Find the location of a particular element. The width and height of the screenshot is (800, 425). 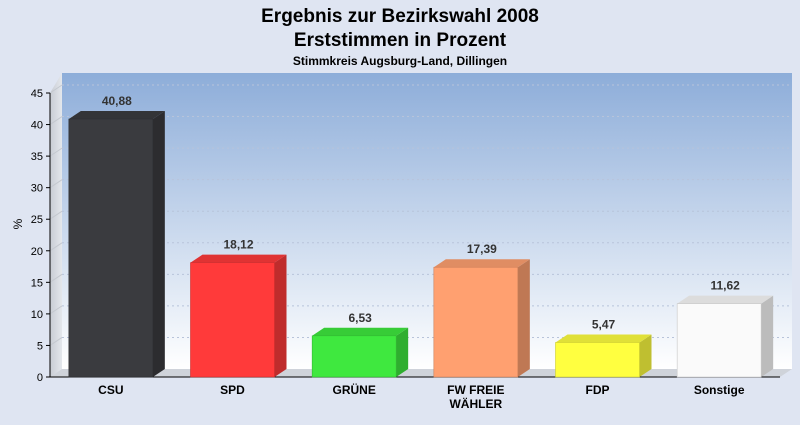

chart-title-line2: Erststimmen in Prozent is located at coordinates (400, 40).